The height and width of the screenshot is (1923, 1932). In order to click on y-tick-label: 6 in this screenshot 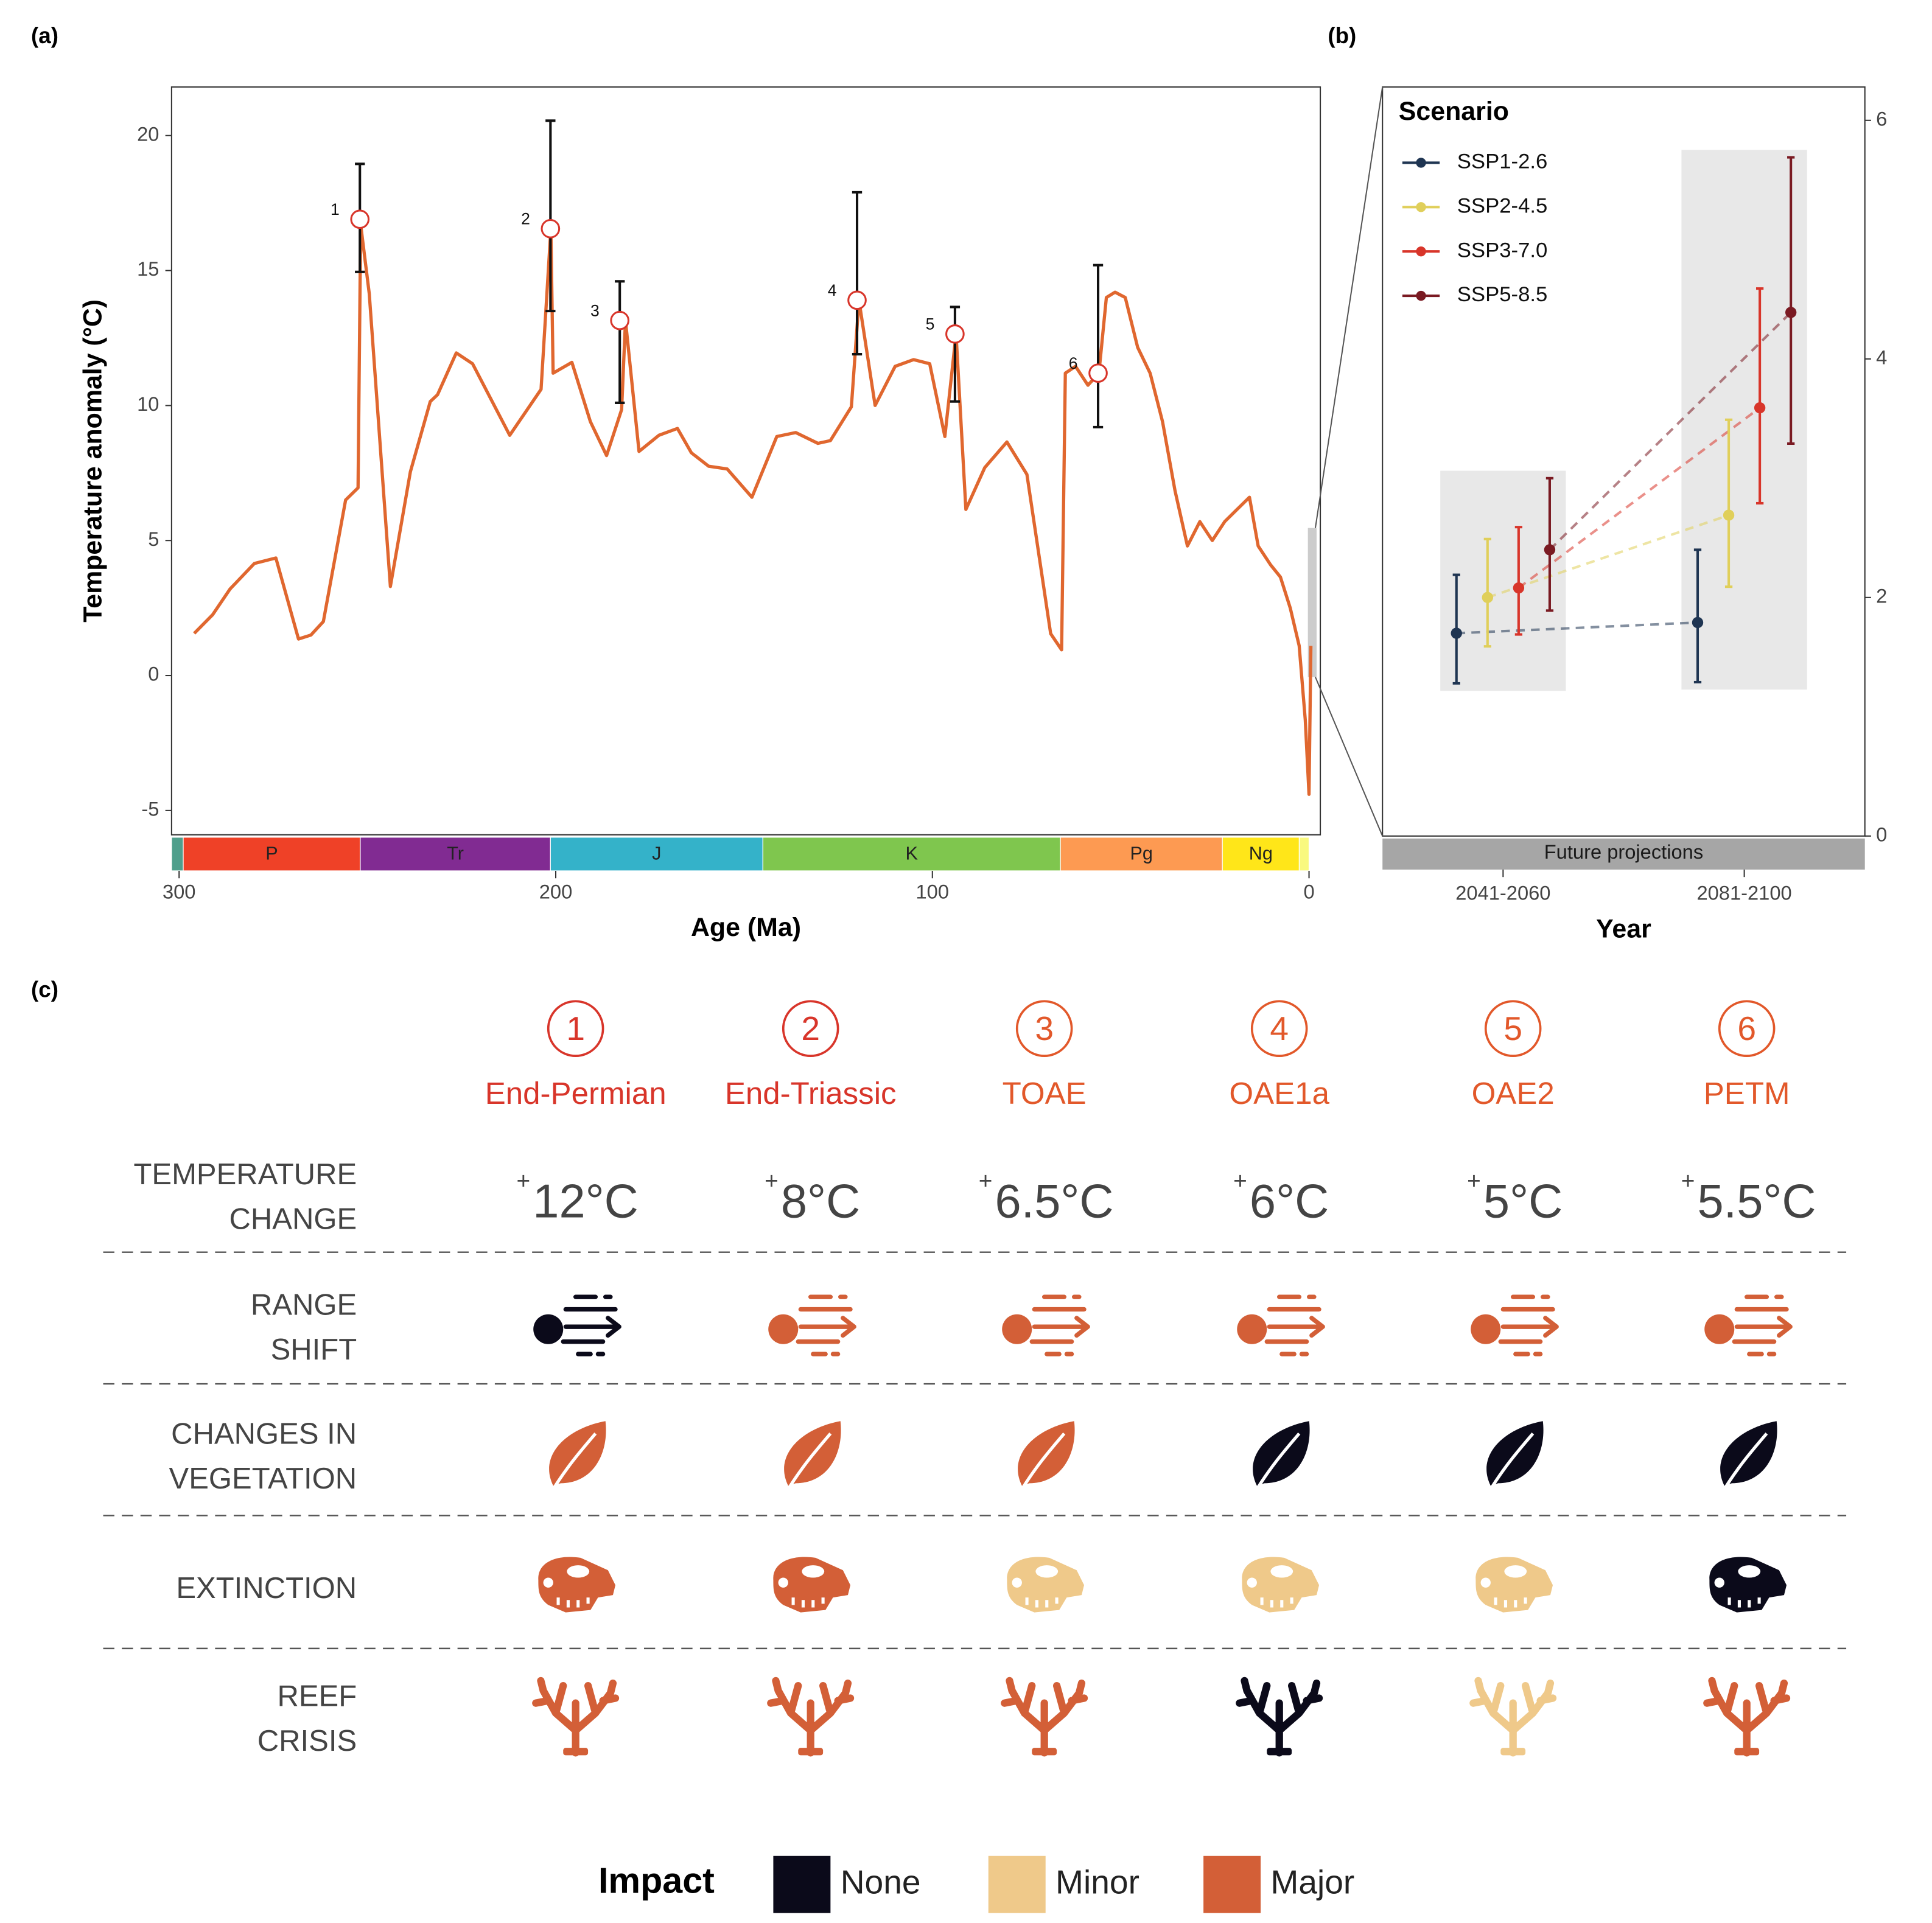, I will do `click(1881, 118)`.